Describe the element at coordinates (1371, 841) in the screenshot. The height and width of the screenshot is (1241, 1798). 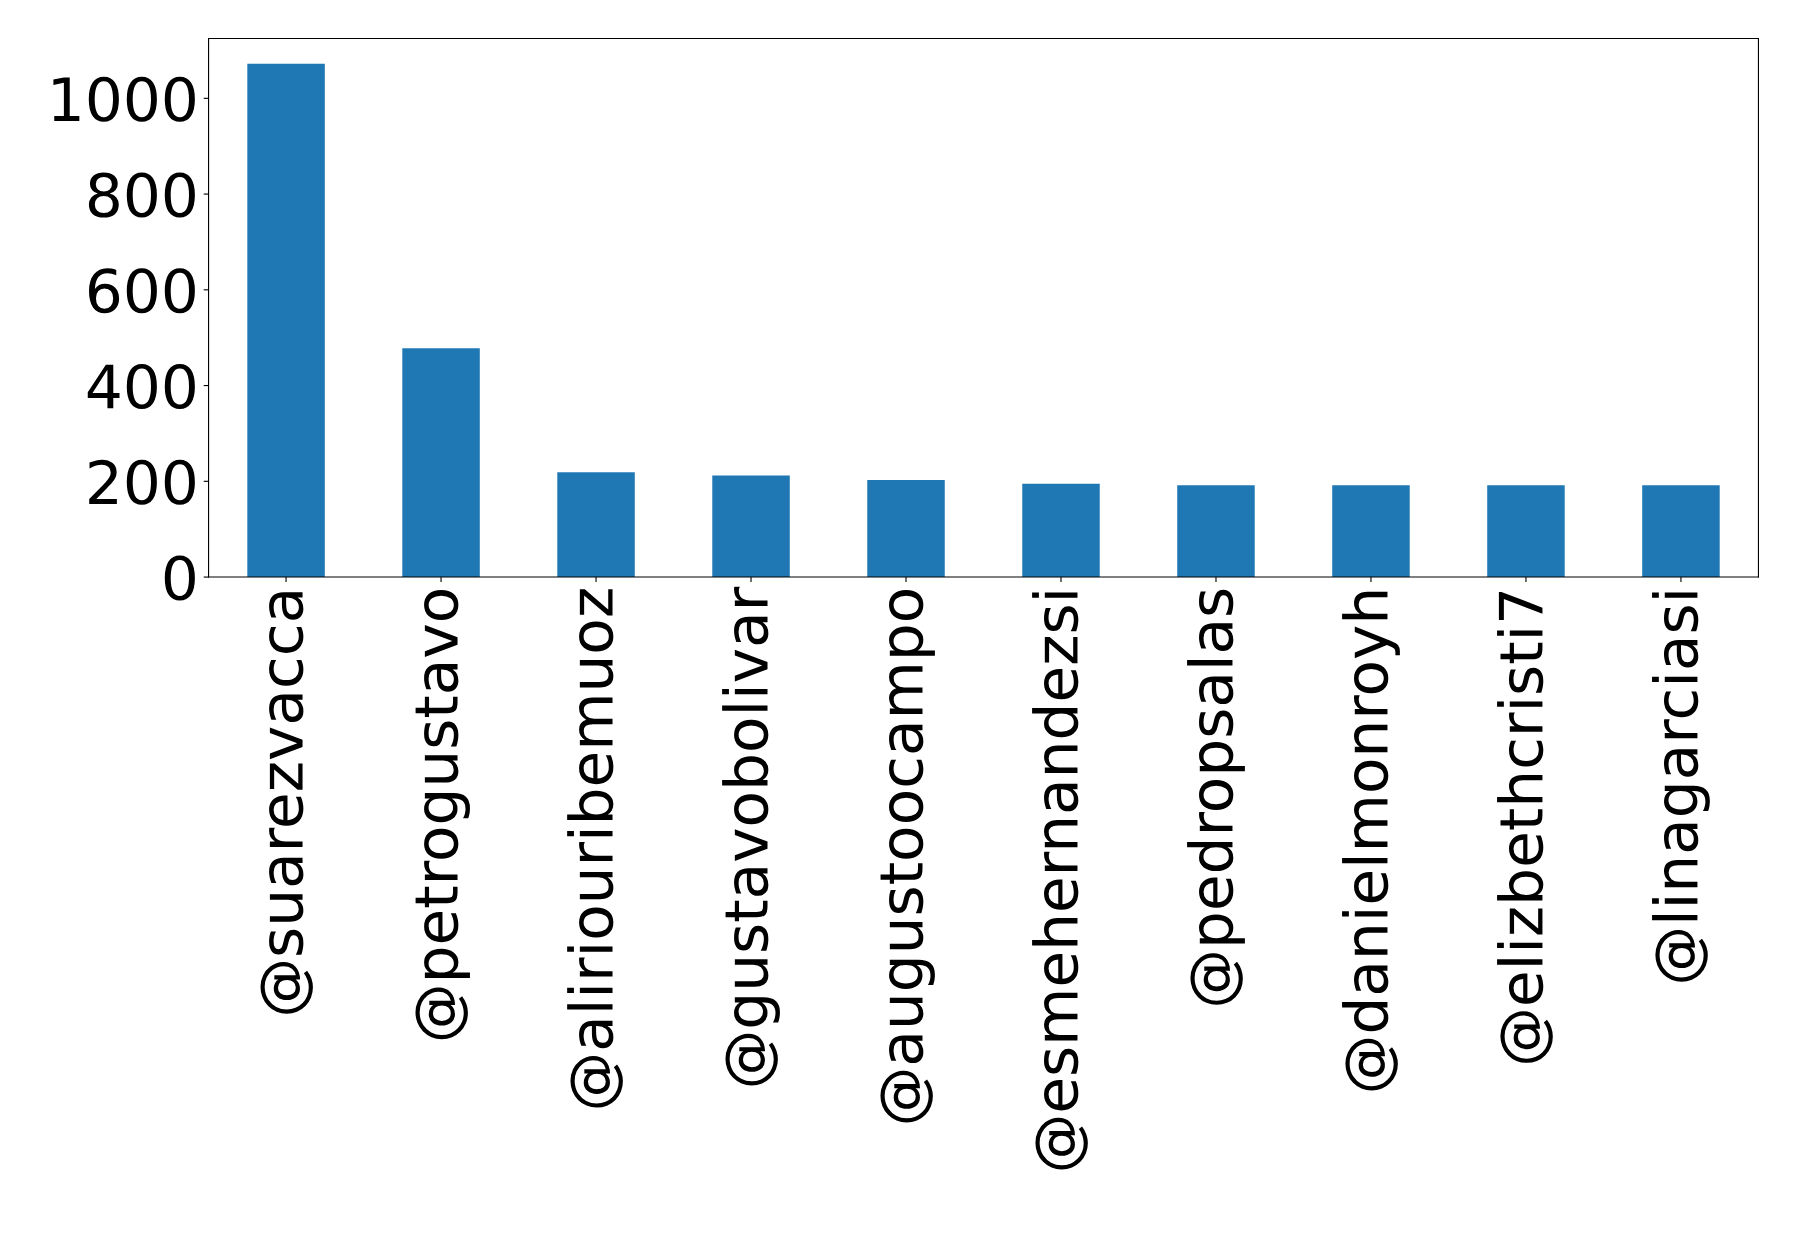
I see `x-tick-label: @danielmonroyh` at that location.